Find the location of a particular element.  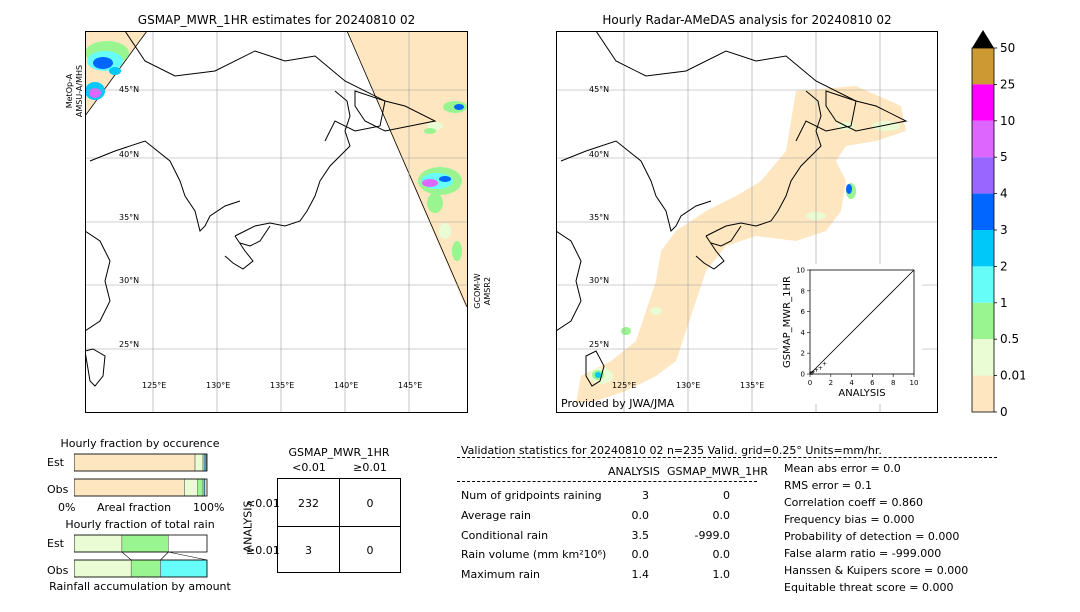

left-map-title: GSMAP_MWR_1HR estimates for 20240810 02 is located at coordinates (276, 20).